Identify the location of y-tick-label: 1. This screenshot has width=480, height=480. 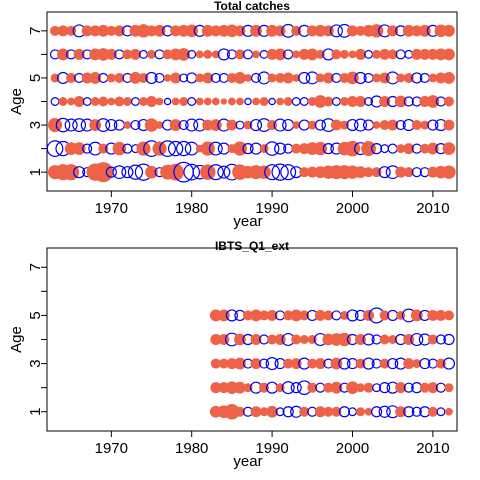
(35, 172).